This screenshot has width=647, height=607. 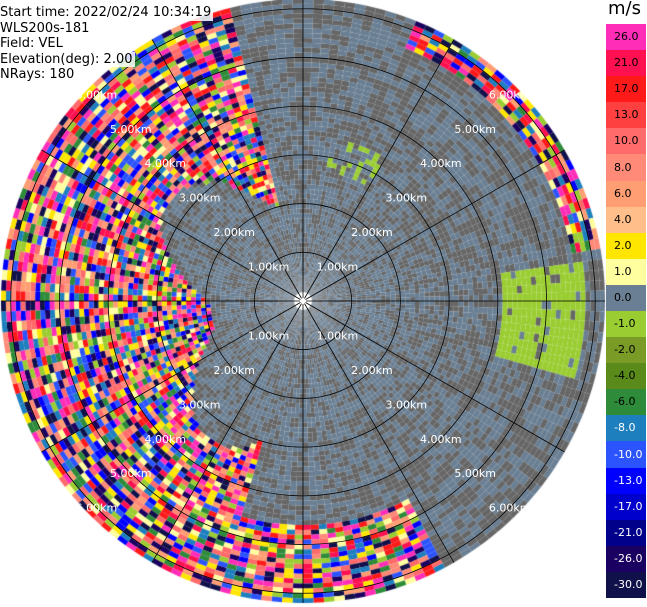 I want to click on colorbar-tick-label: -30.0, so click(x=628, y=584).